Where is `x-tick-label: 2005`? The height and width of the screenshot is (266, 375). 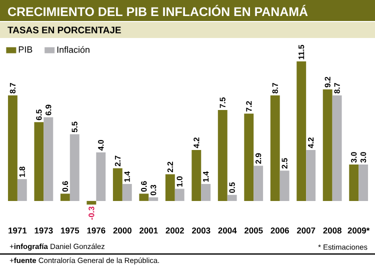 x-tick-label: 2005 is located at coordinates (253, 231).